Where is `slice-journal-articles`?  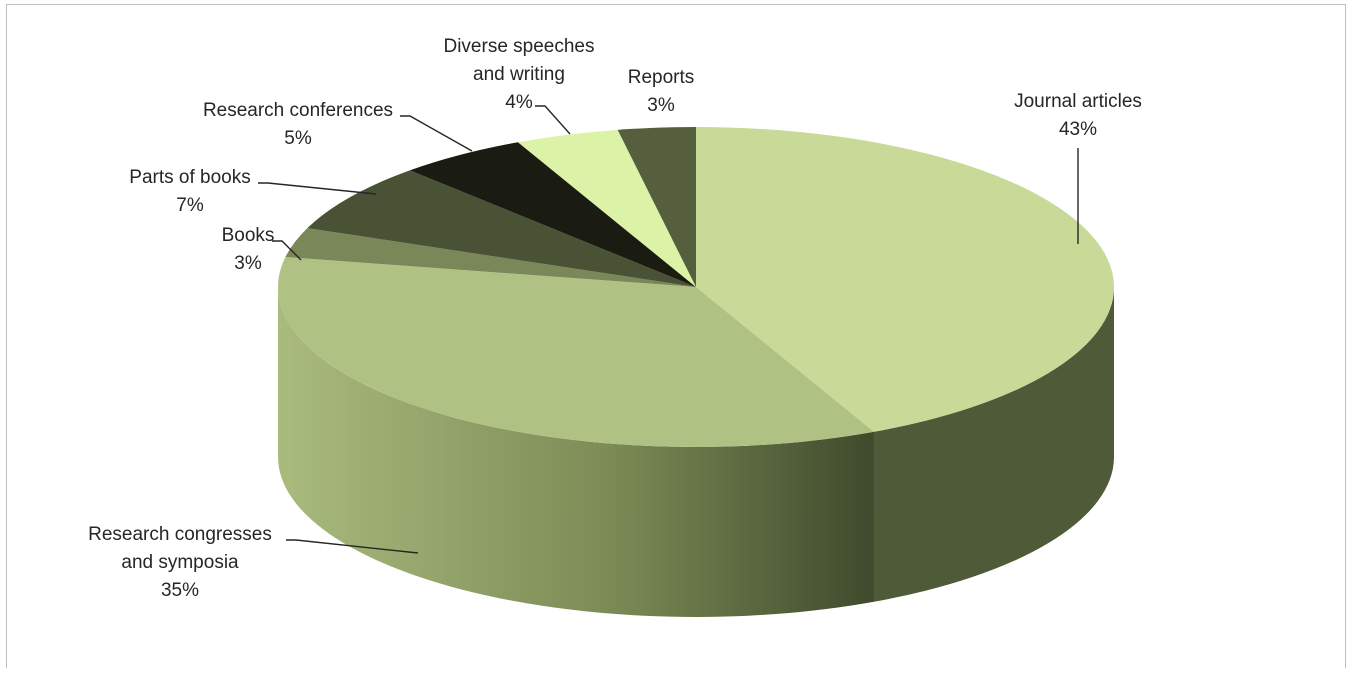
slice-journal-articles is located at coordinates (905, 279).